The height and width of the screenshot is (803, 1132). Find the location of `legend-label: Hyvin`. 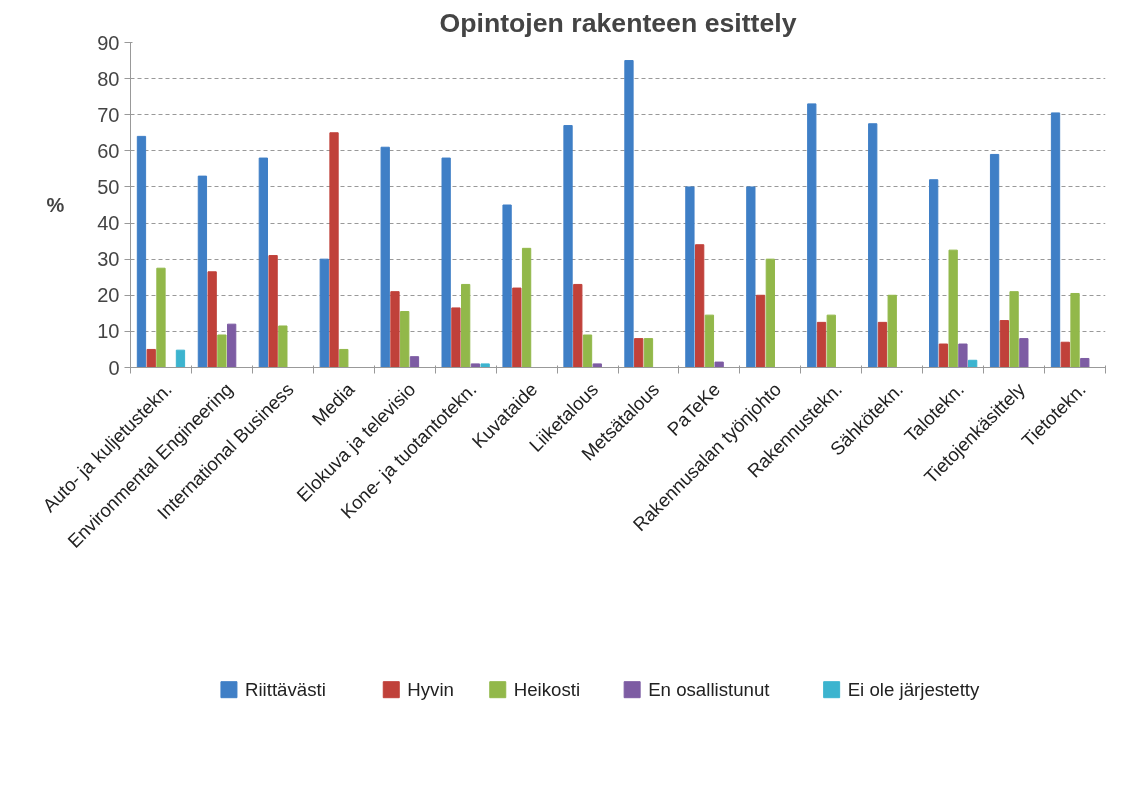

legend-label: Hyvin is located at coordinates (430, 690).